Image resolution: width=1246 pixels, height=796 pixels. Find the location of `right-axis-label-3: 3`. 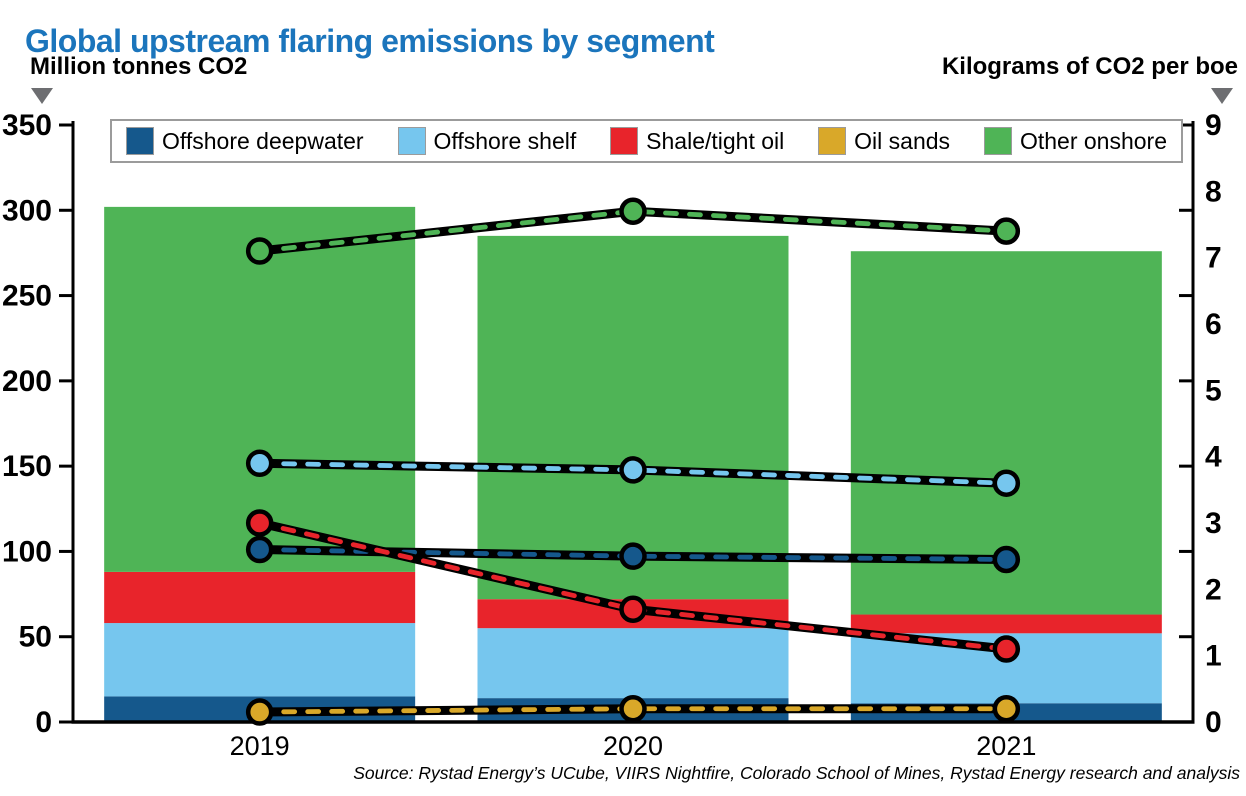

right-axis-label-3: 3 is located at coordinates (1213, 523).